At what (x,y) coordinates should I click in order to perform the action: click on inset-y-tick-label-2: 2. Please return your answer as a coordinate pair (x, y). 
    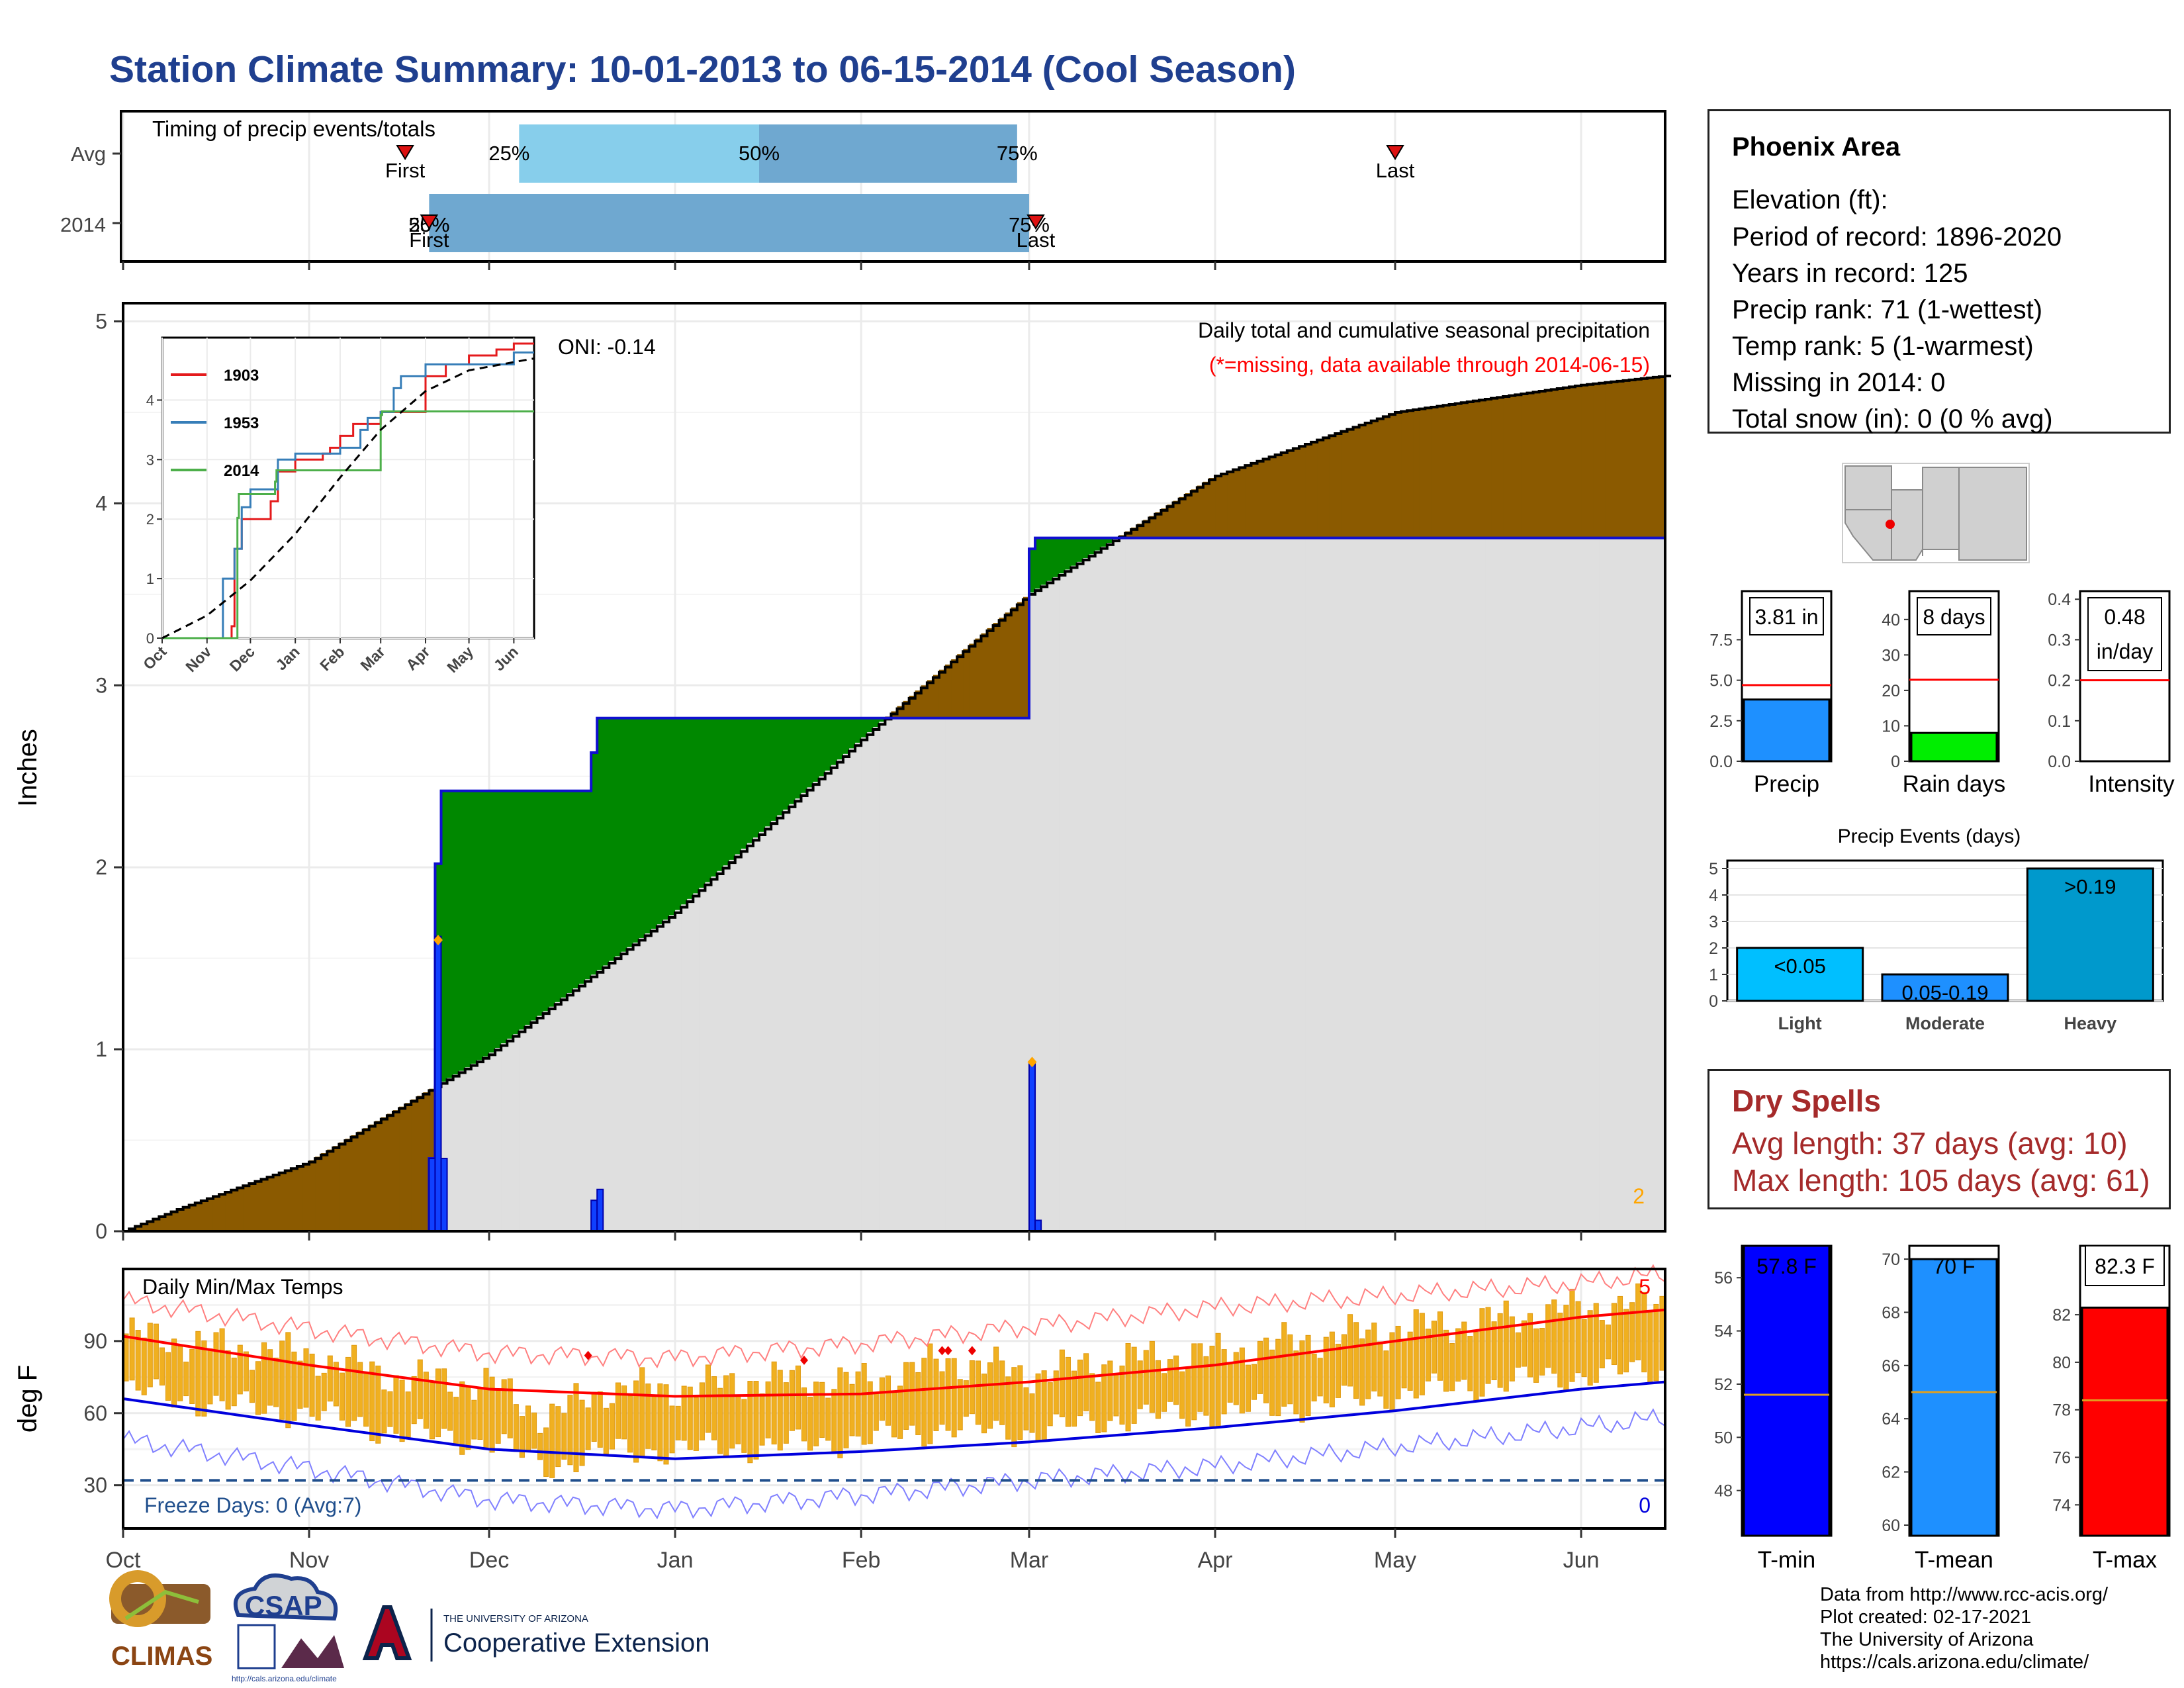
    Looking at the image, I should click on (150, 519).